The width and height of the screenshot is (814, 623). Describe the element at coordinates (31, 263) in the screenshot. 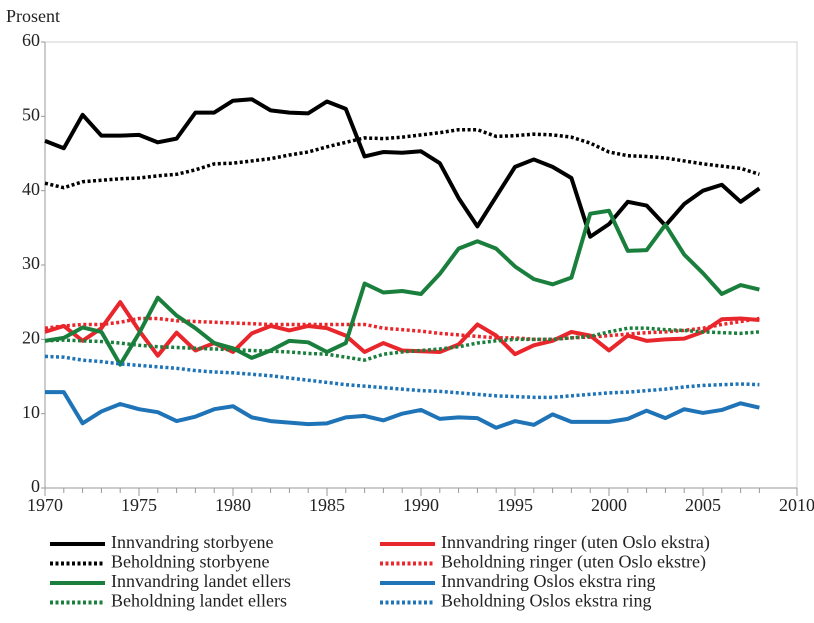

I see `y-tick-label: 30` at that location.